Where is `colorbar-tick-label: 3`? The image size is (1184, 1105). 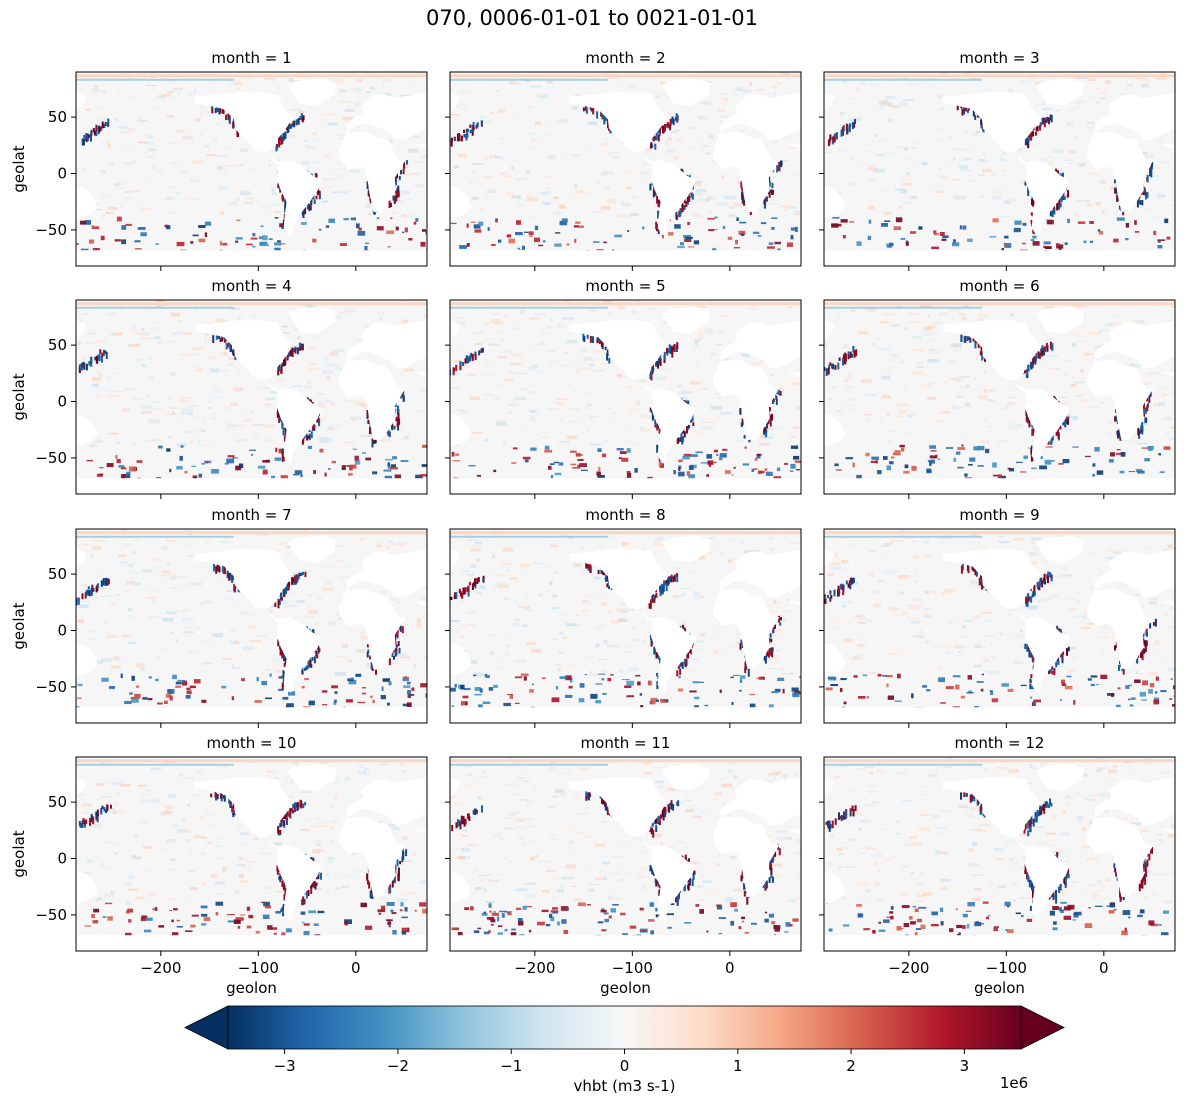
colorbar-tick-label: 3 is located at coordinates (965, 1066).